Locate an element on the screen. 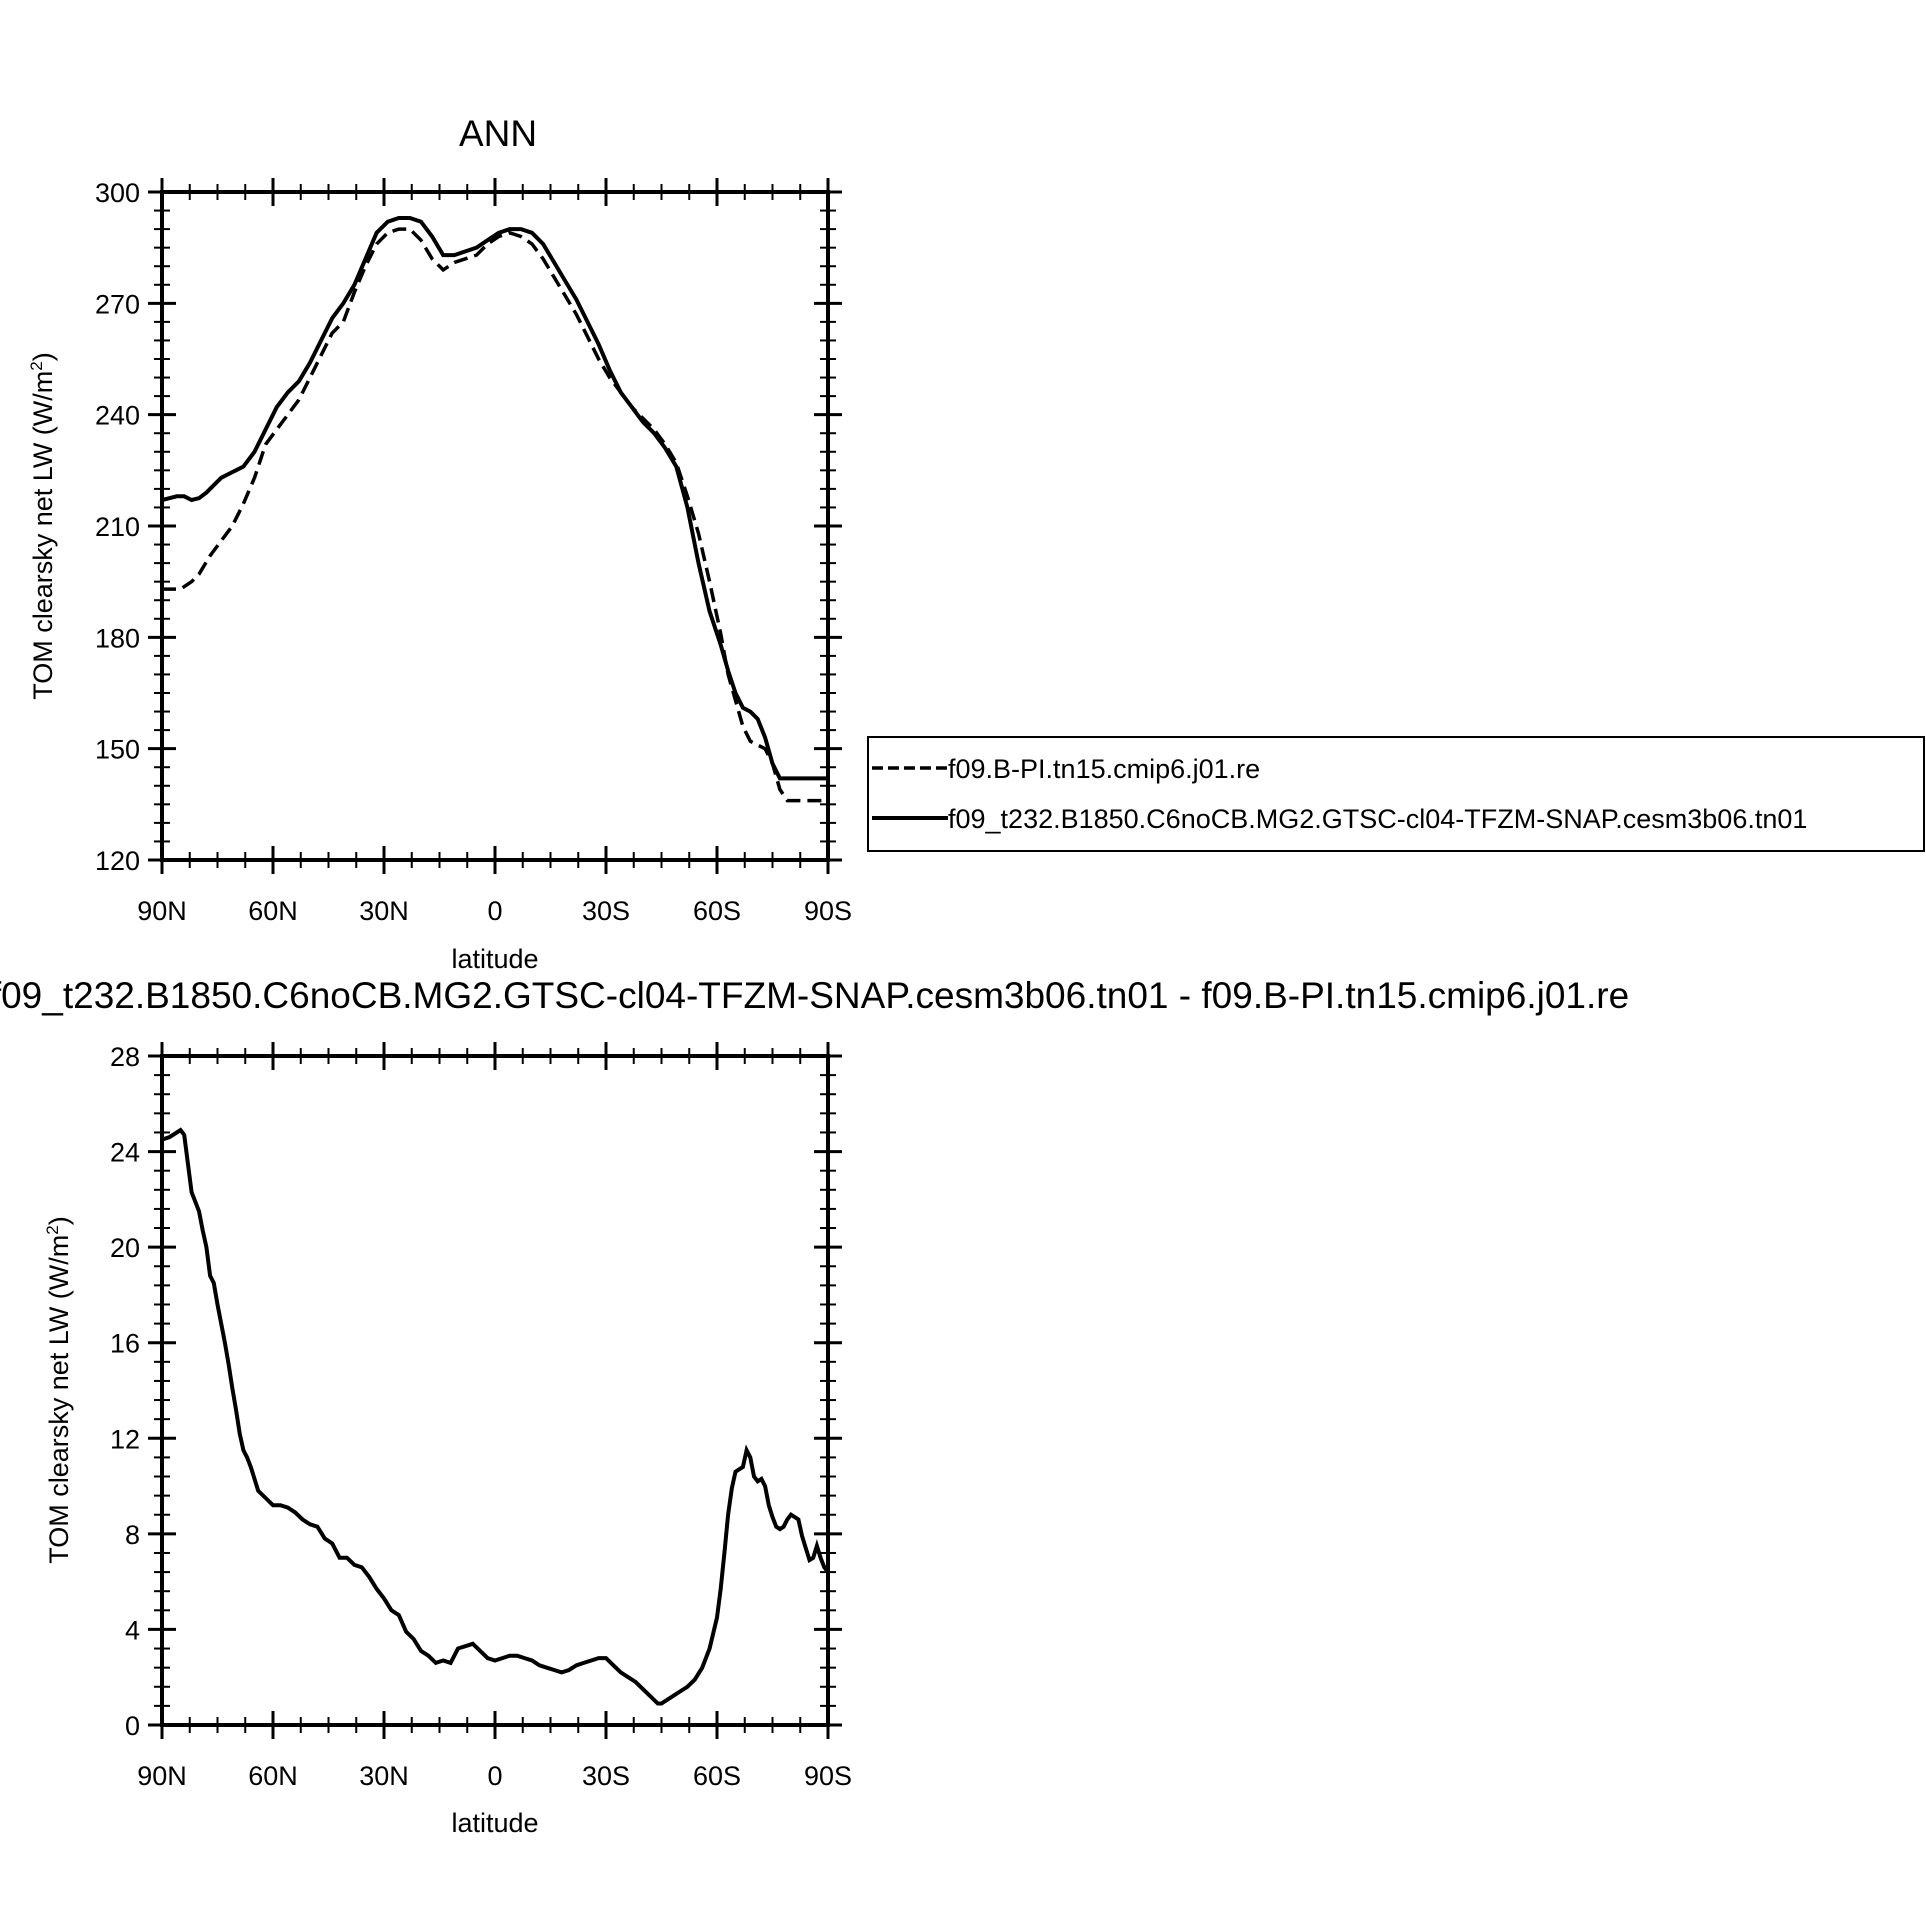 This screenshot has width=1926, height=1931. bottom-tick-marks is located at coordinates (495, 1390).